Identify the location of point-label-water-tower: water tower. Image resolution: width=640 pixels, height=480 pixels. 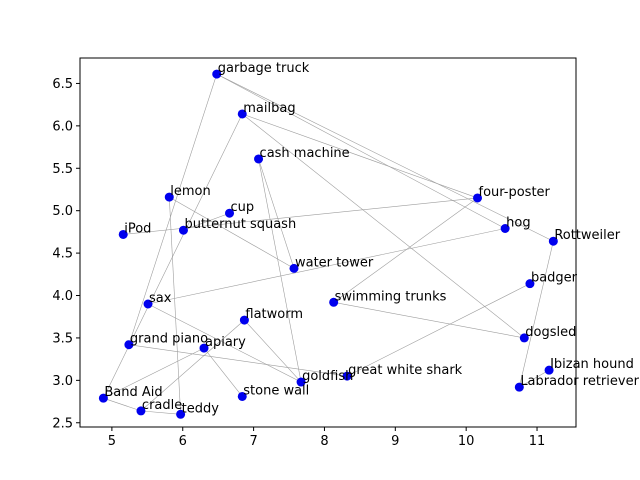
(334, 262).